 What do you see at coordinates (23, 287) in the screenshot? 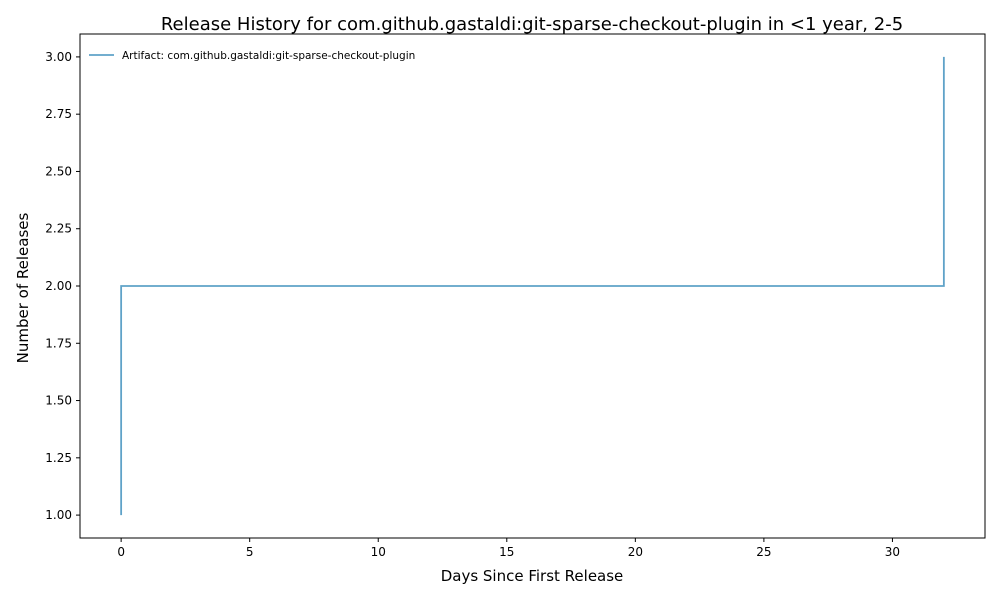
I see `y-axis-label: Number of Releases` at bounding box center [23, 287].